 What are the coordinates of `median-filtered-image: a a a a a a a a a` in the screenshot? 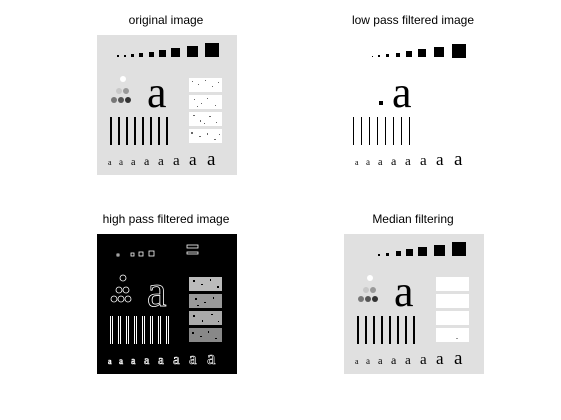 It's located at (414, 304).